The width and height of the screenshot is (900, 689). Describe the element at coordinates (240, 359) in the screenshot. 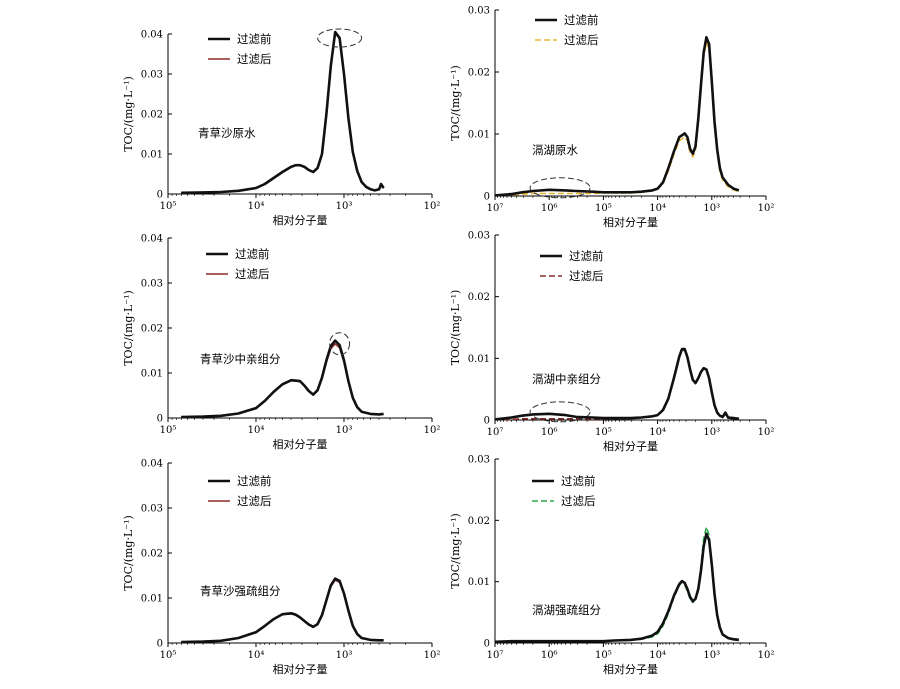

I see `panel-label: 青草沙中亲组分` at that location.